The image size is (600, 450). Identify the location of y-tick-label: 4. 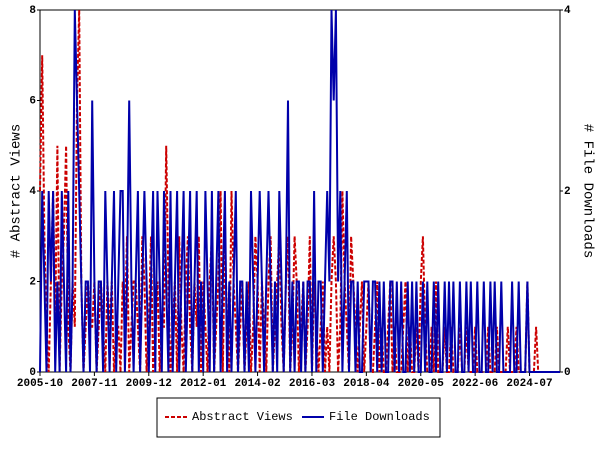
(32, 192).